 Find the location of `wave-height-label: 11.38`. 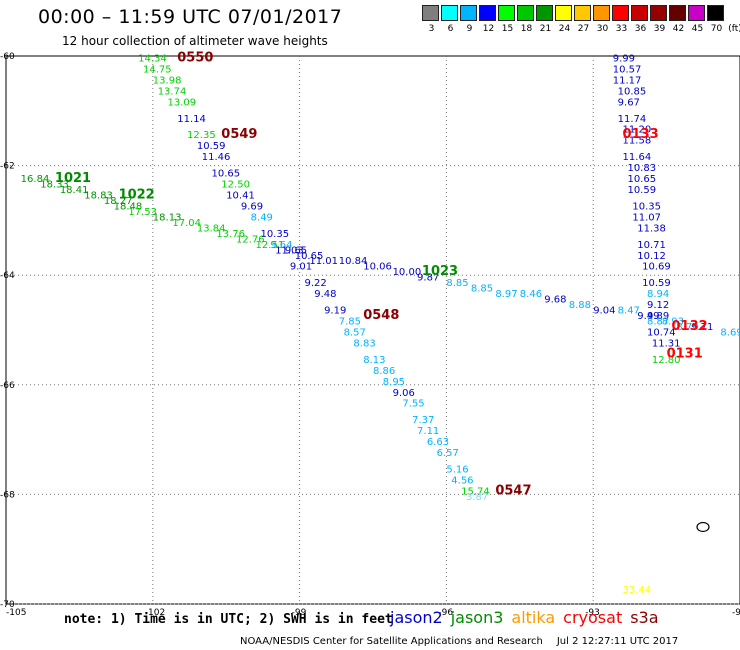

wave-height-label: 11.38 is located at coordinates (651, 228).